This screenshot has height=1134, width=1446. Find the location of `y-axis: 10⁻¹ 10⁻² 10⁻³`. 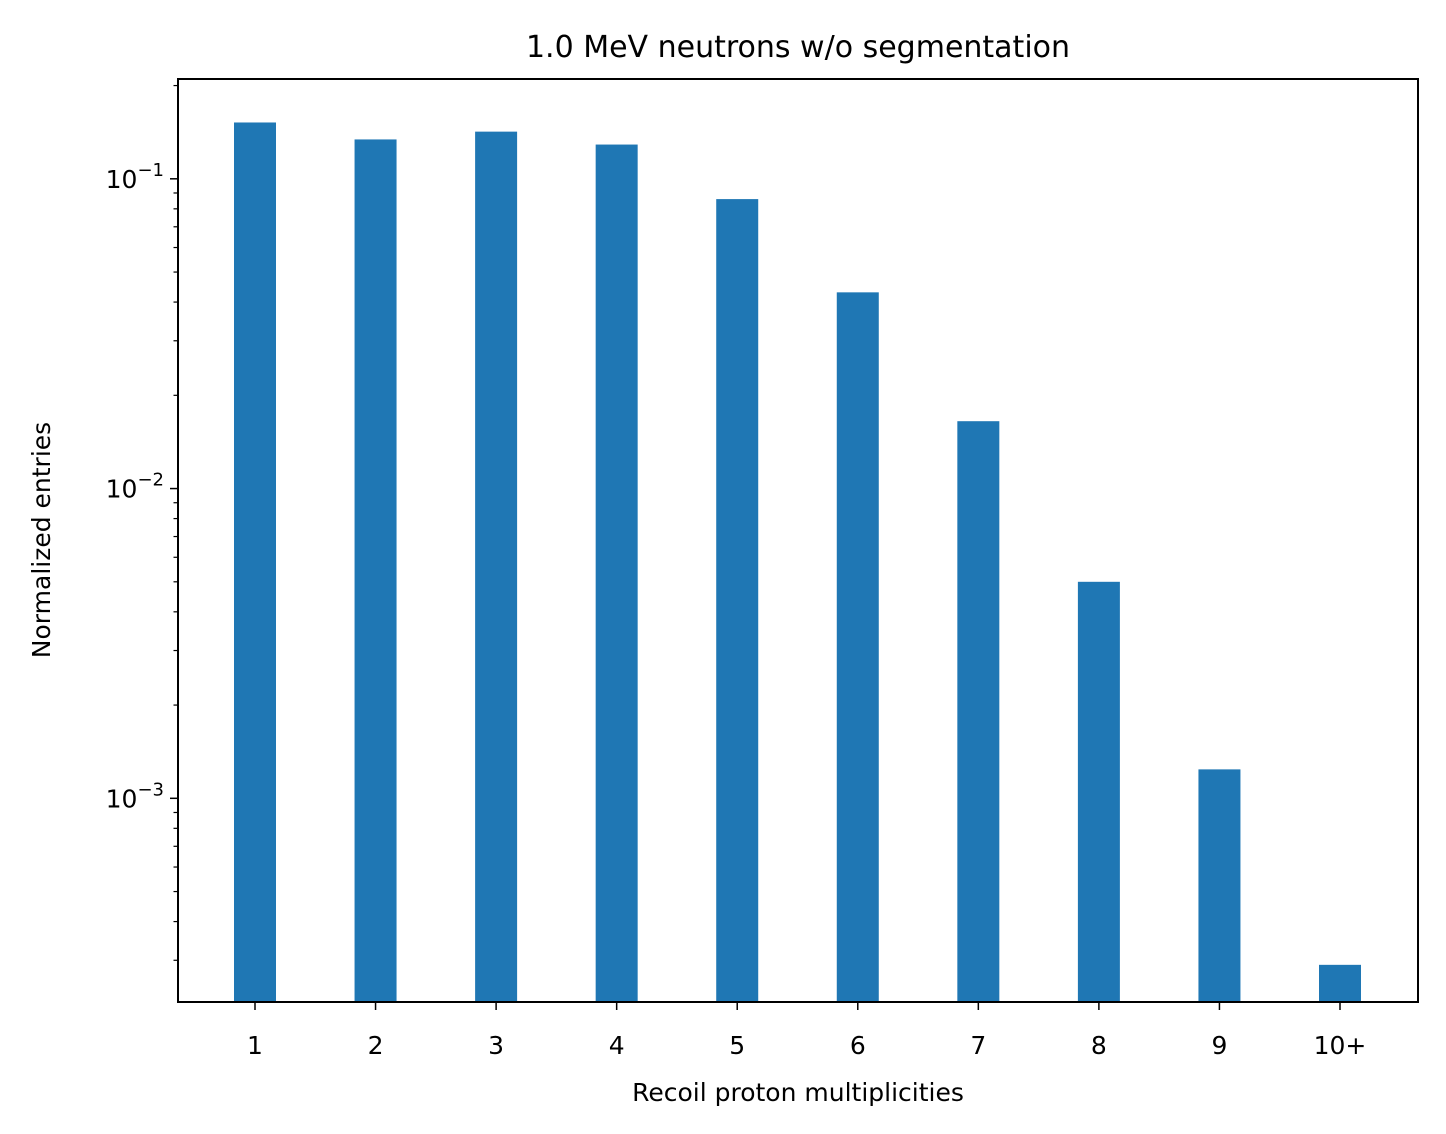

y-axis: 10⁻¹ 10⁻² 10⁻³ is located at coordinates (142, 522).